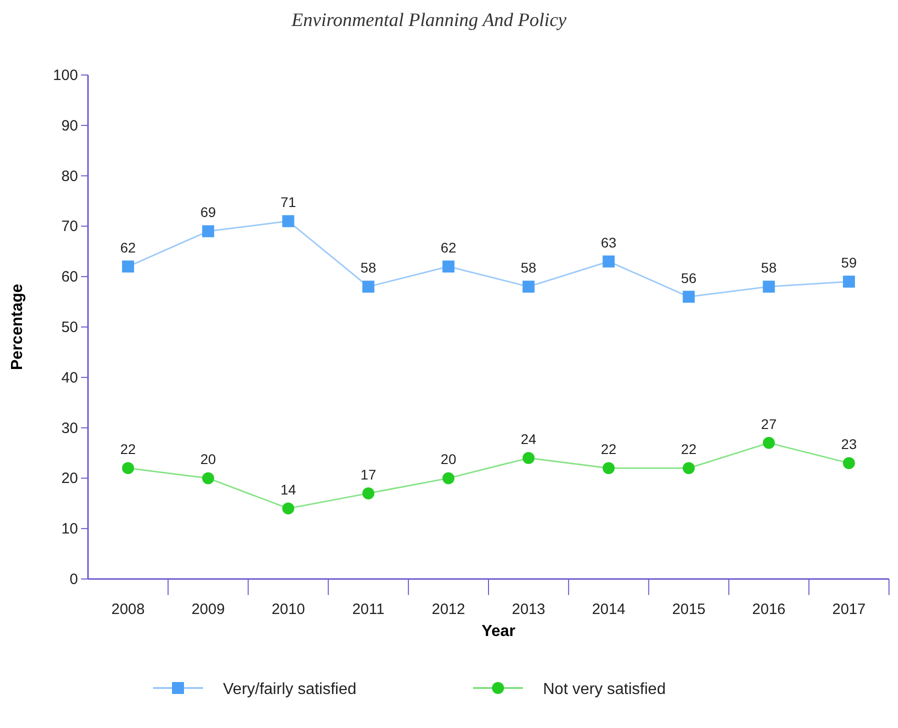  I want to click on data-label: 24, so click(528, 439).